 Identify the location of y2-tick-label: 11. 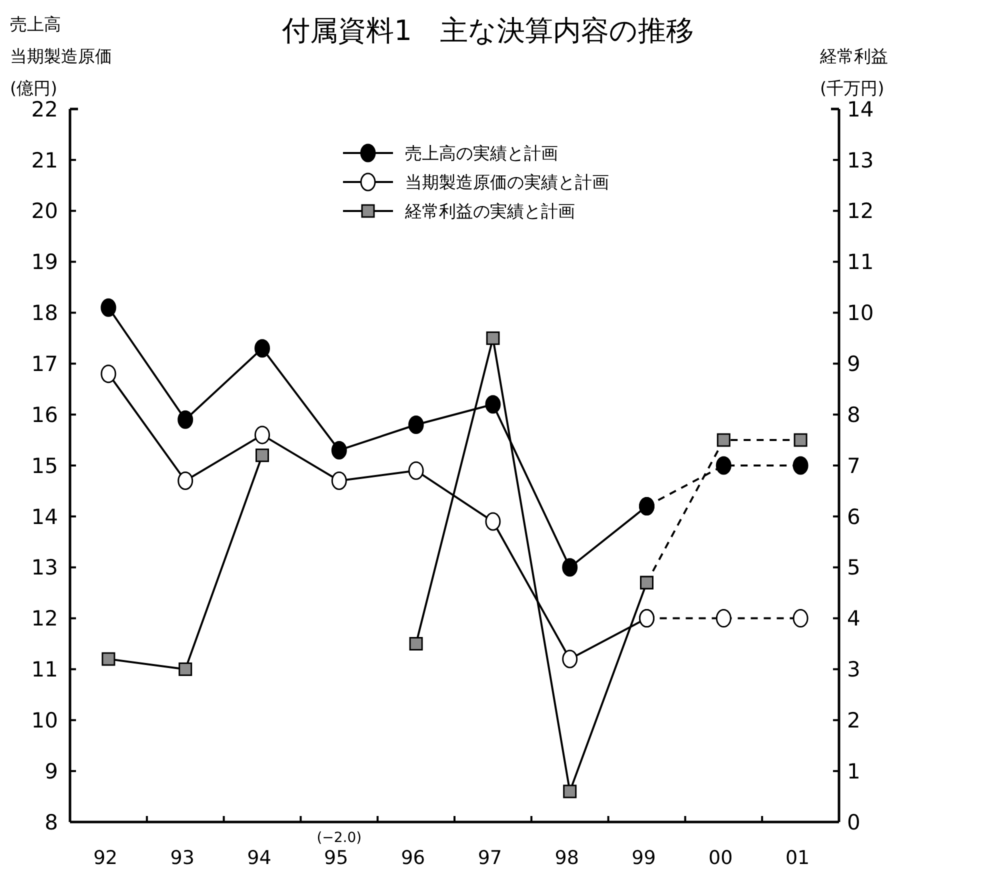
(860, 262).